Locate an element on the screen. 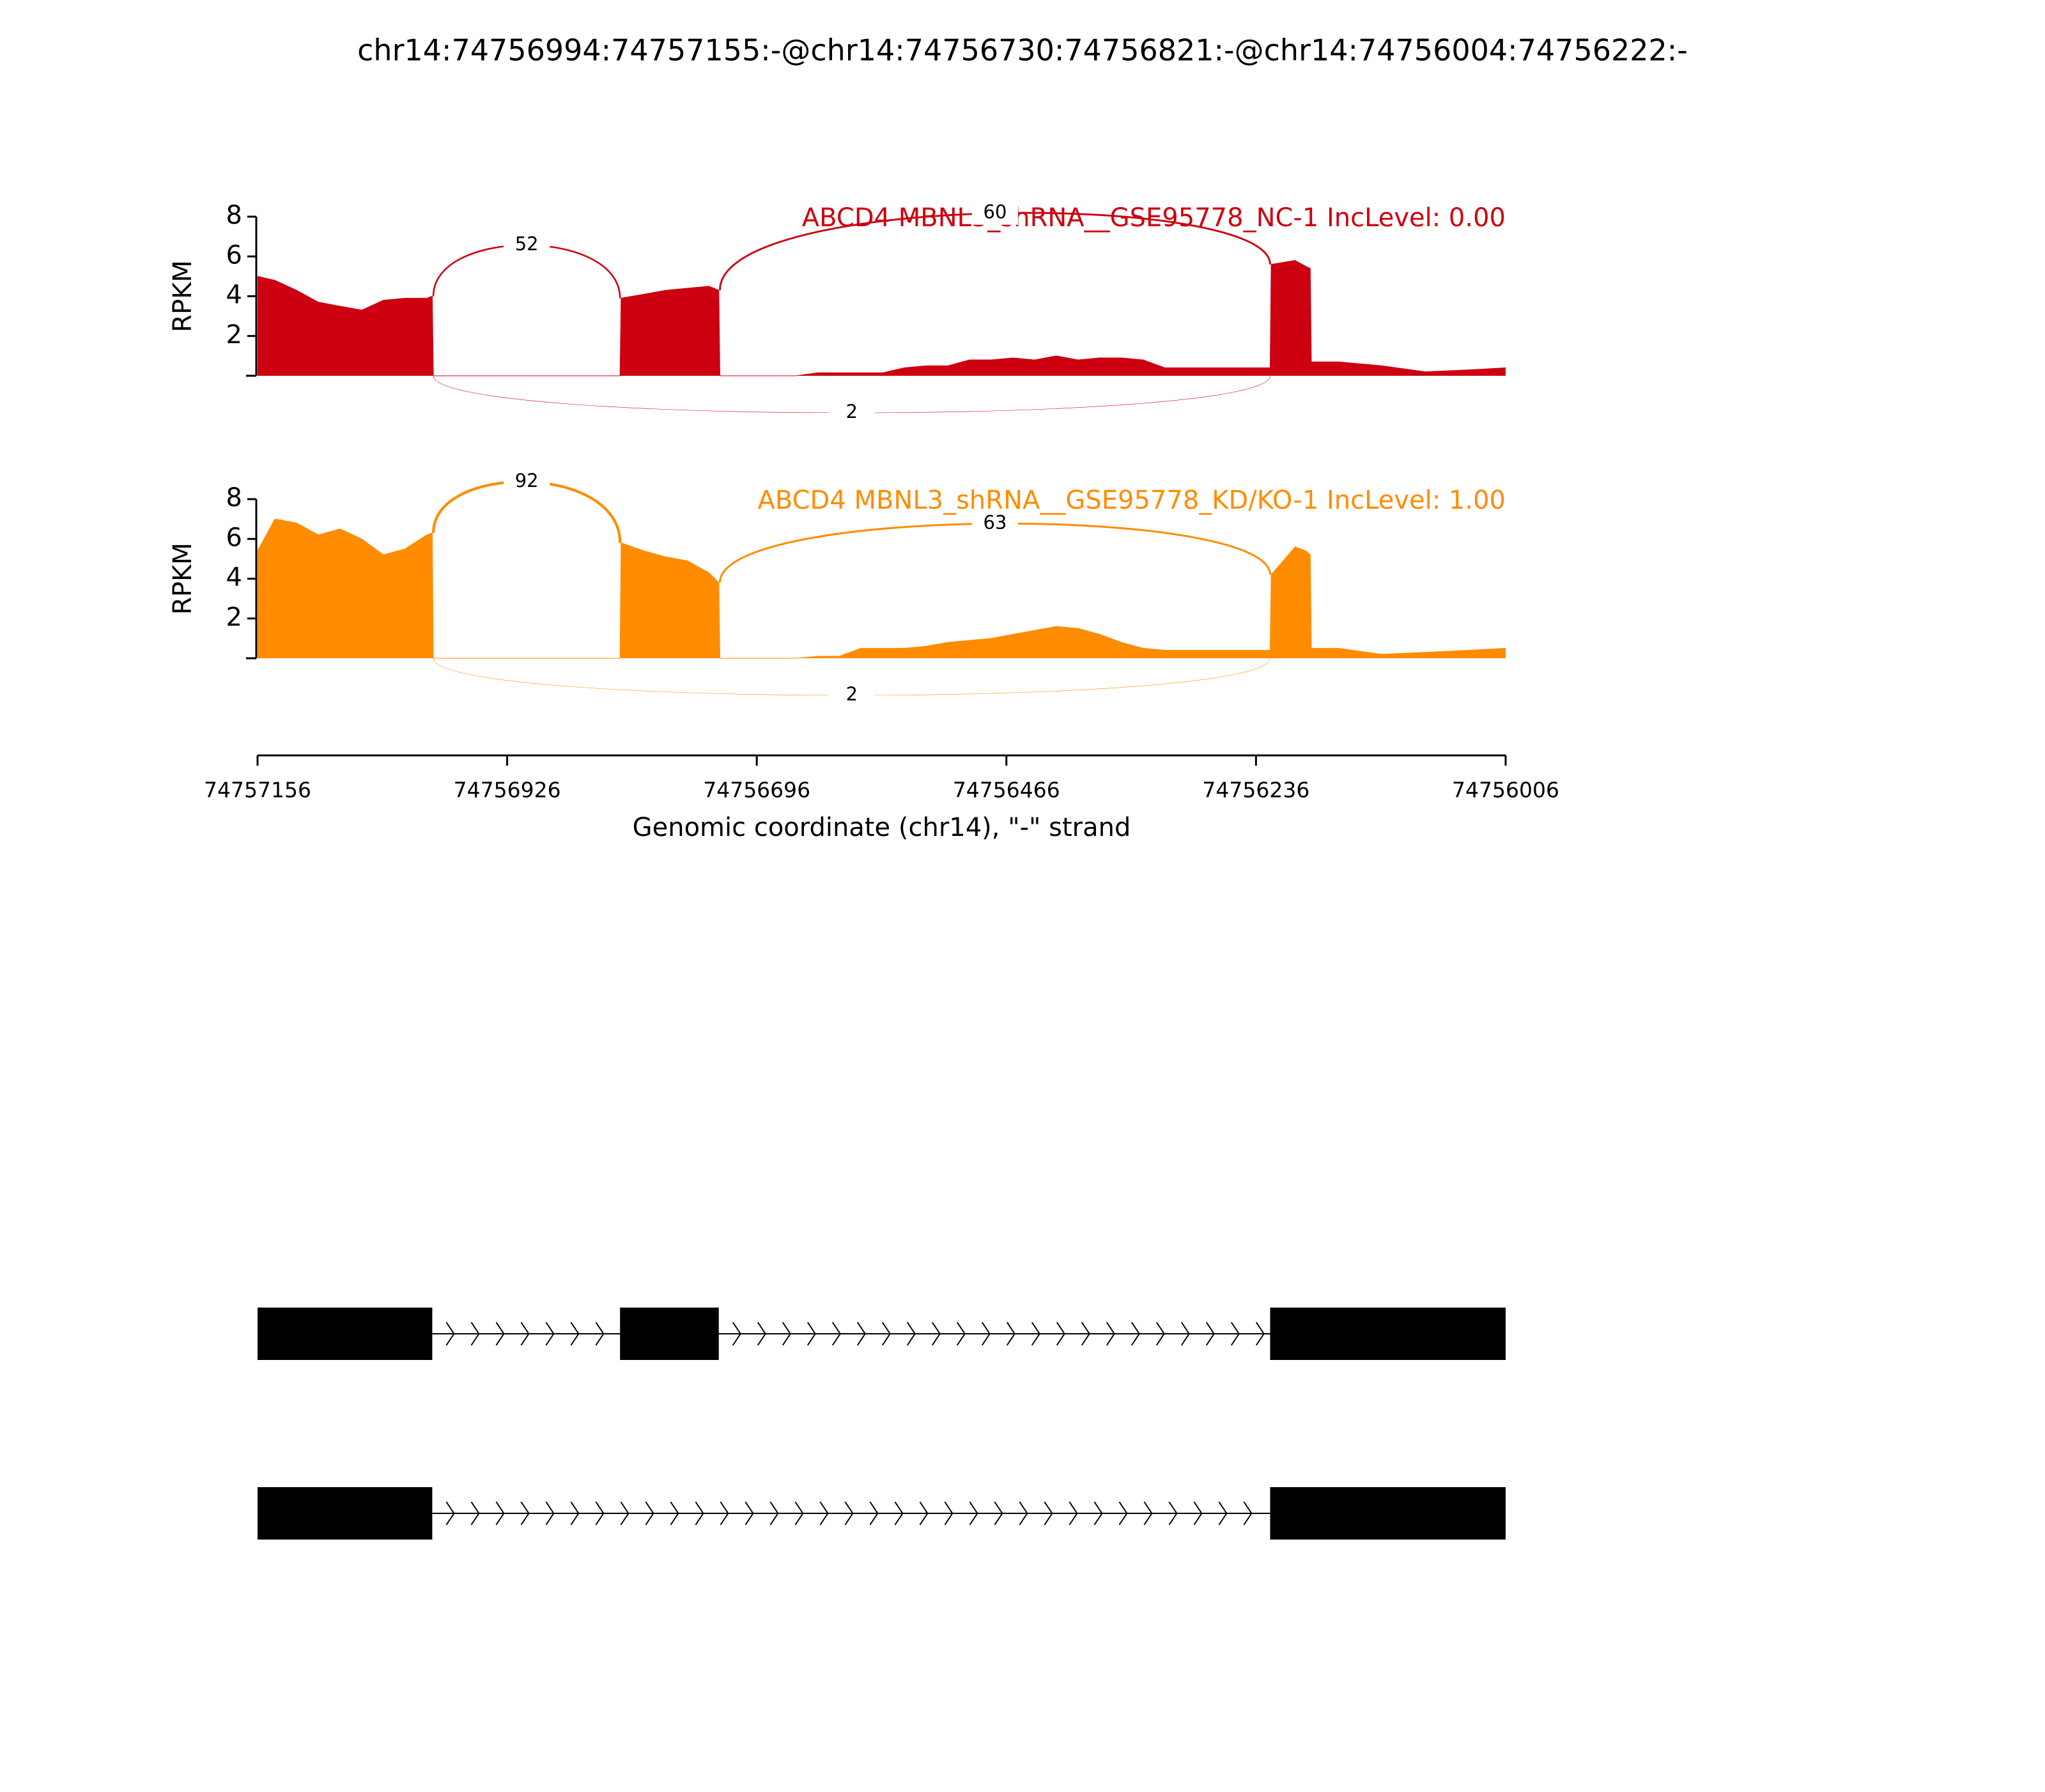  junction-count: 60 is located at coordinates (995, 212).